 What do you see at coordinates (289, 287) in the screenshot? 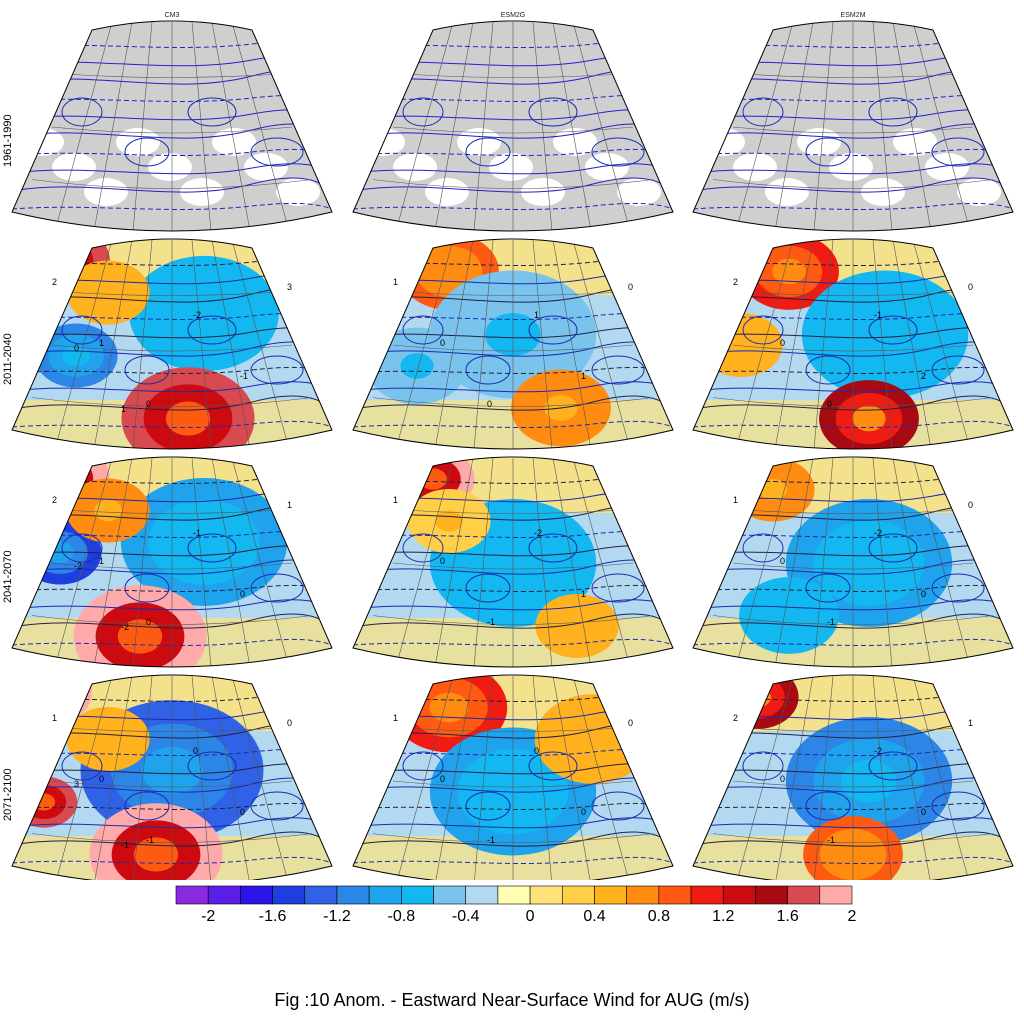
I see `contour-label: 3` at bounding box center [289, 287].